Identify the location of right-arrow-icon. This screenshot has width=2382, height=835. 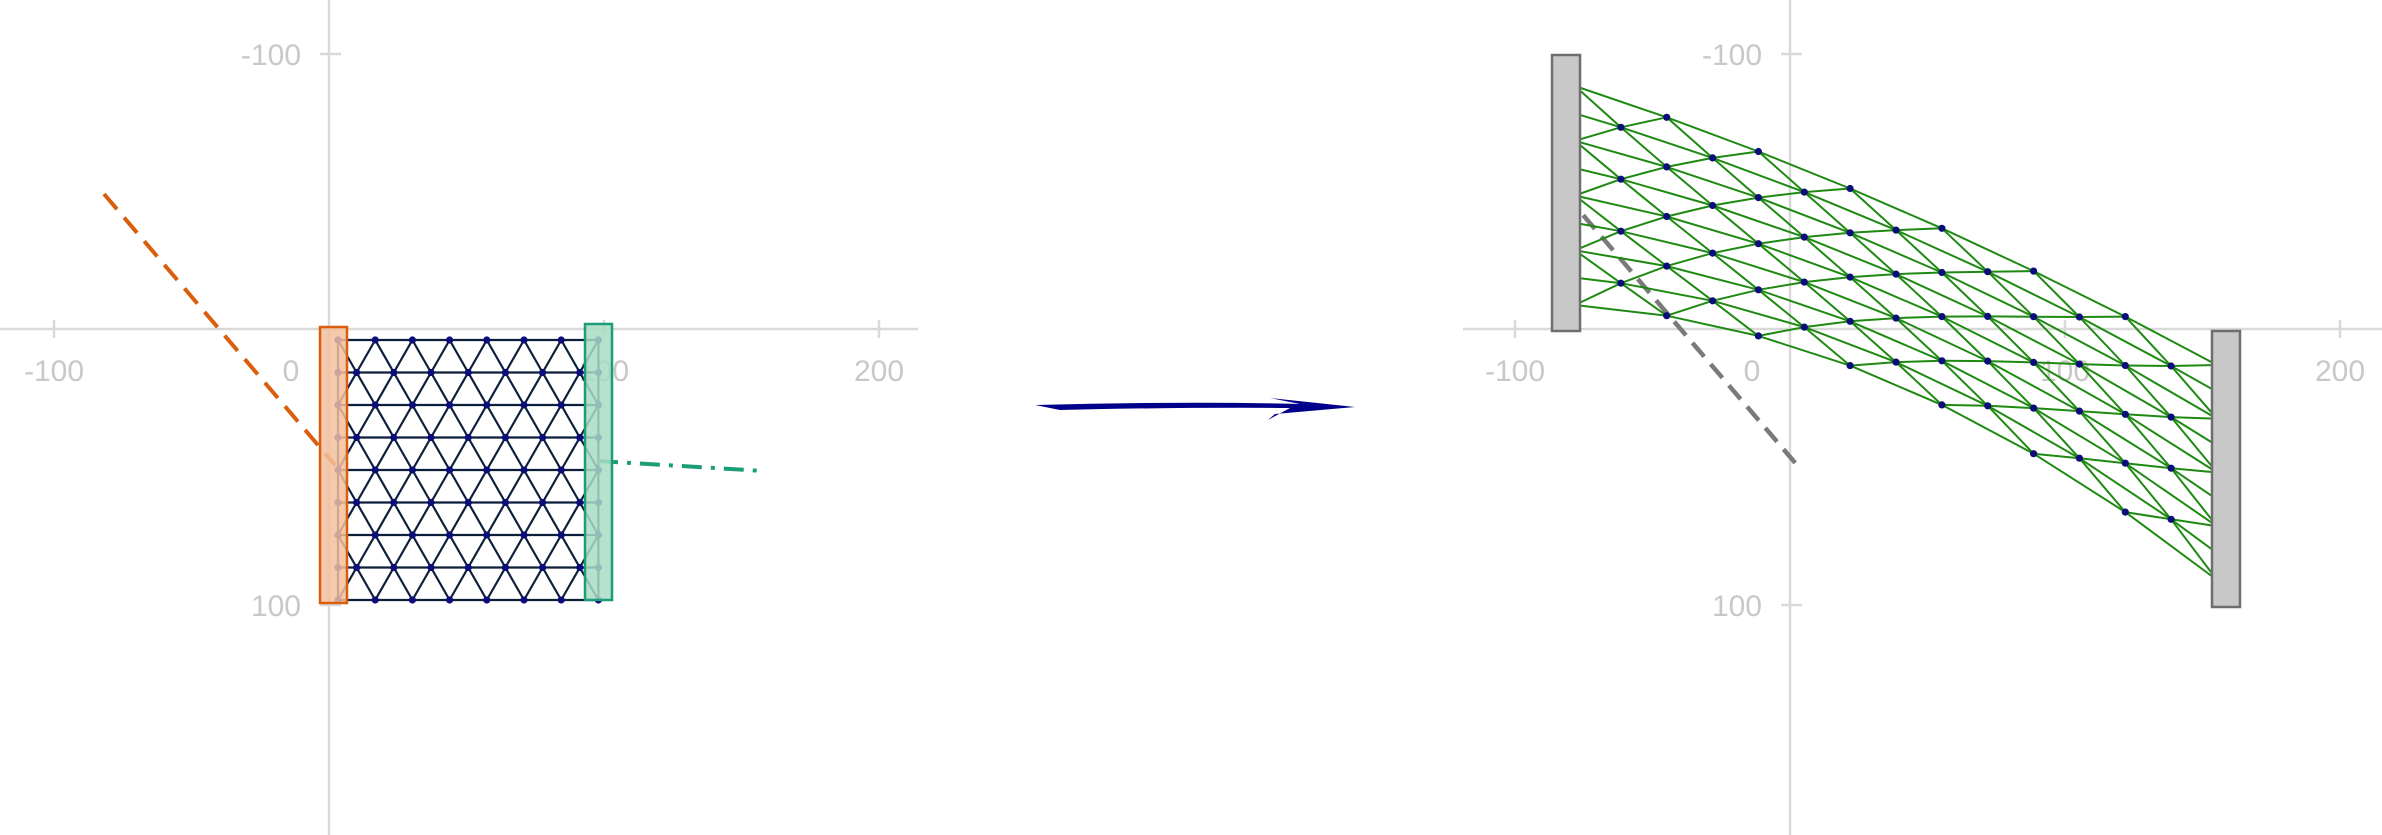
(1195, 409).